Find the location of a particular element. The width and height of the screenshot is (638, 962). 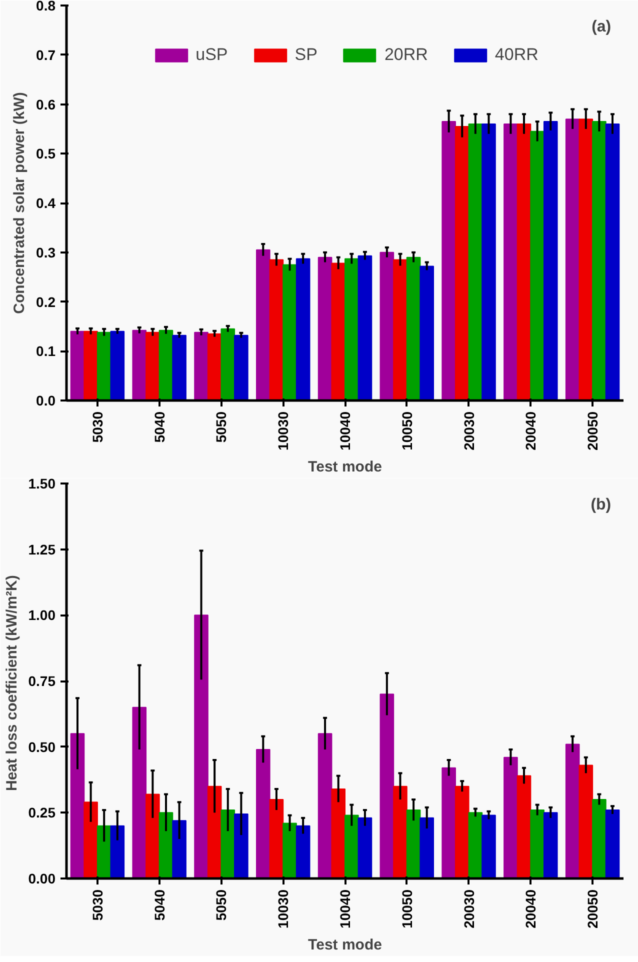

y-axis-title: Heat loss coefficient (kW/m²K) is located at coordinates (11, 683).